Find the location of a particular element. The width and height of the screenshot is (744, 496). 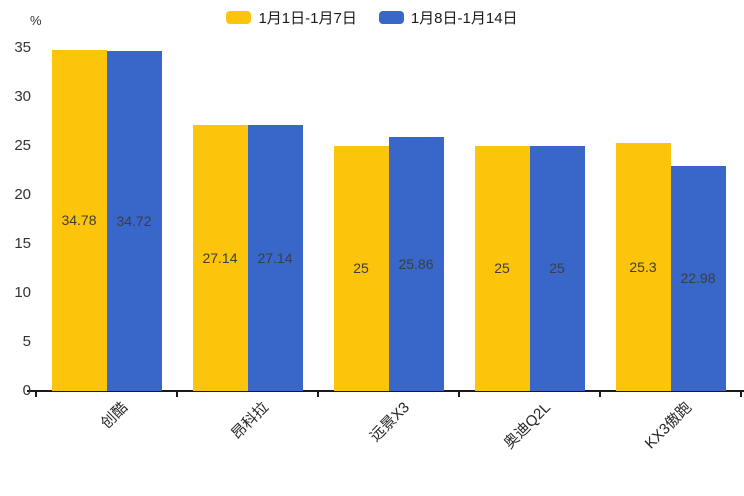

bar-series1: 25.3 is located at coordinates (643, 266).